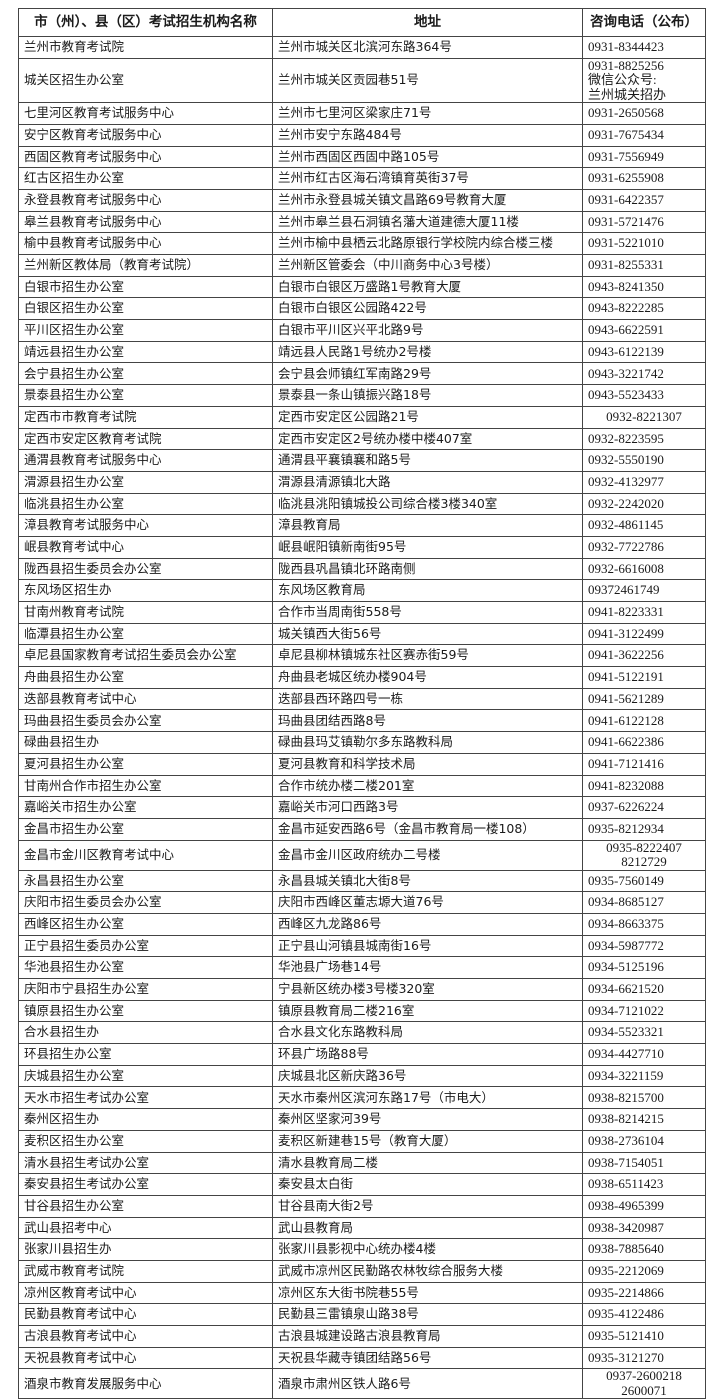  Describe the element at coordinates (644, 989) in the screenshot. I see `phone-cell: 0934-6621520` at that location.